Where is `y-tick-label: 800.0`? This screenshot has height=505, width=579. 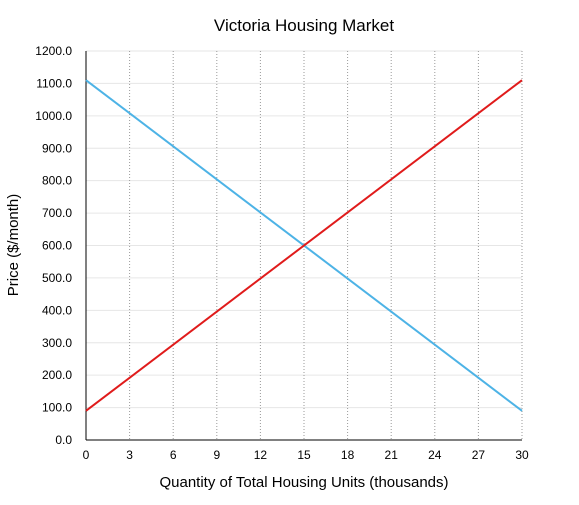
y-tick-label: 800.0 is located at coordinates (57, 181).